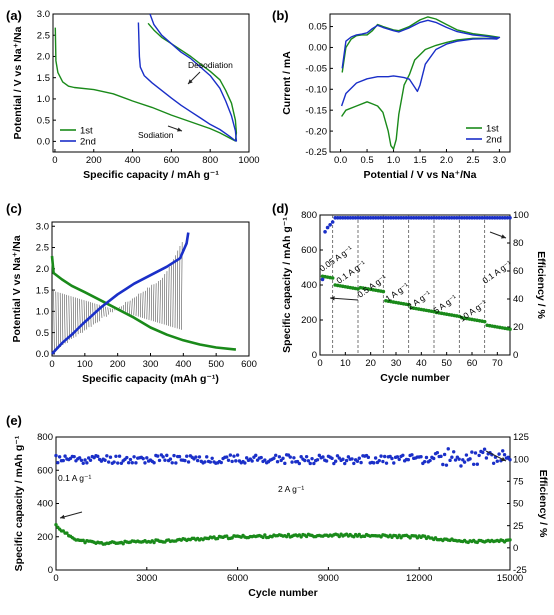 The image size is (554, 615). I want to click on legend-label: 2nd, so click(494, 140).